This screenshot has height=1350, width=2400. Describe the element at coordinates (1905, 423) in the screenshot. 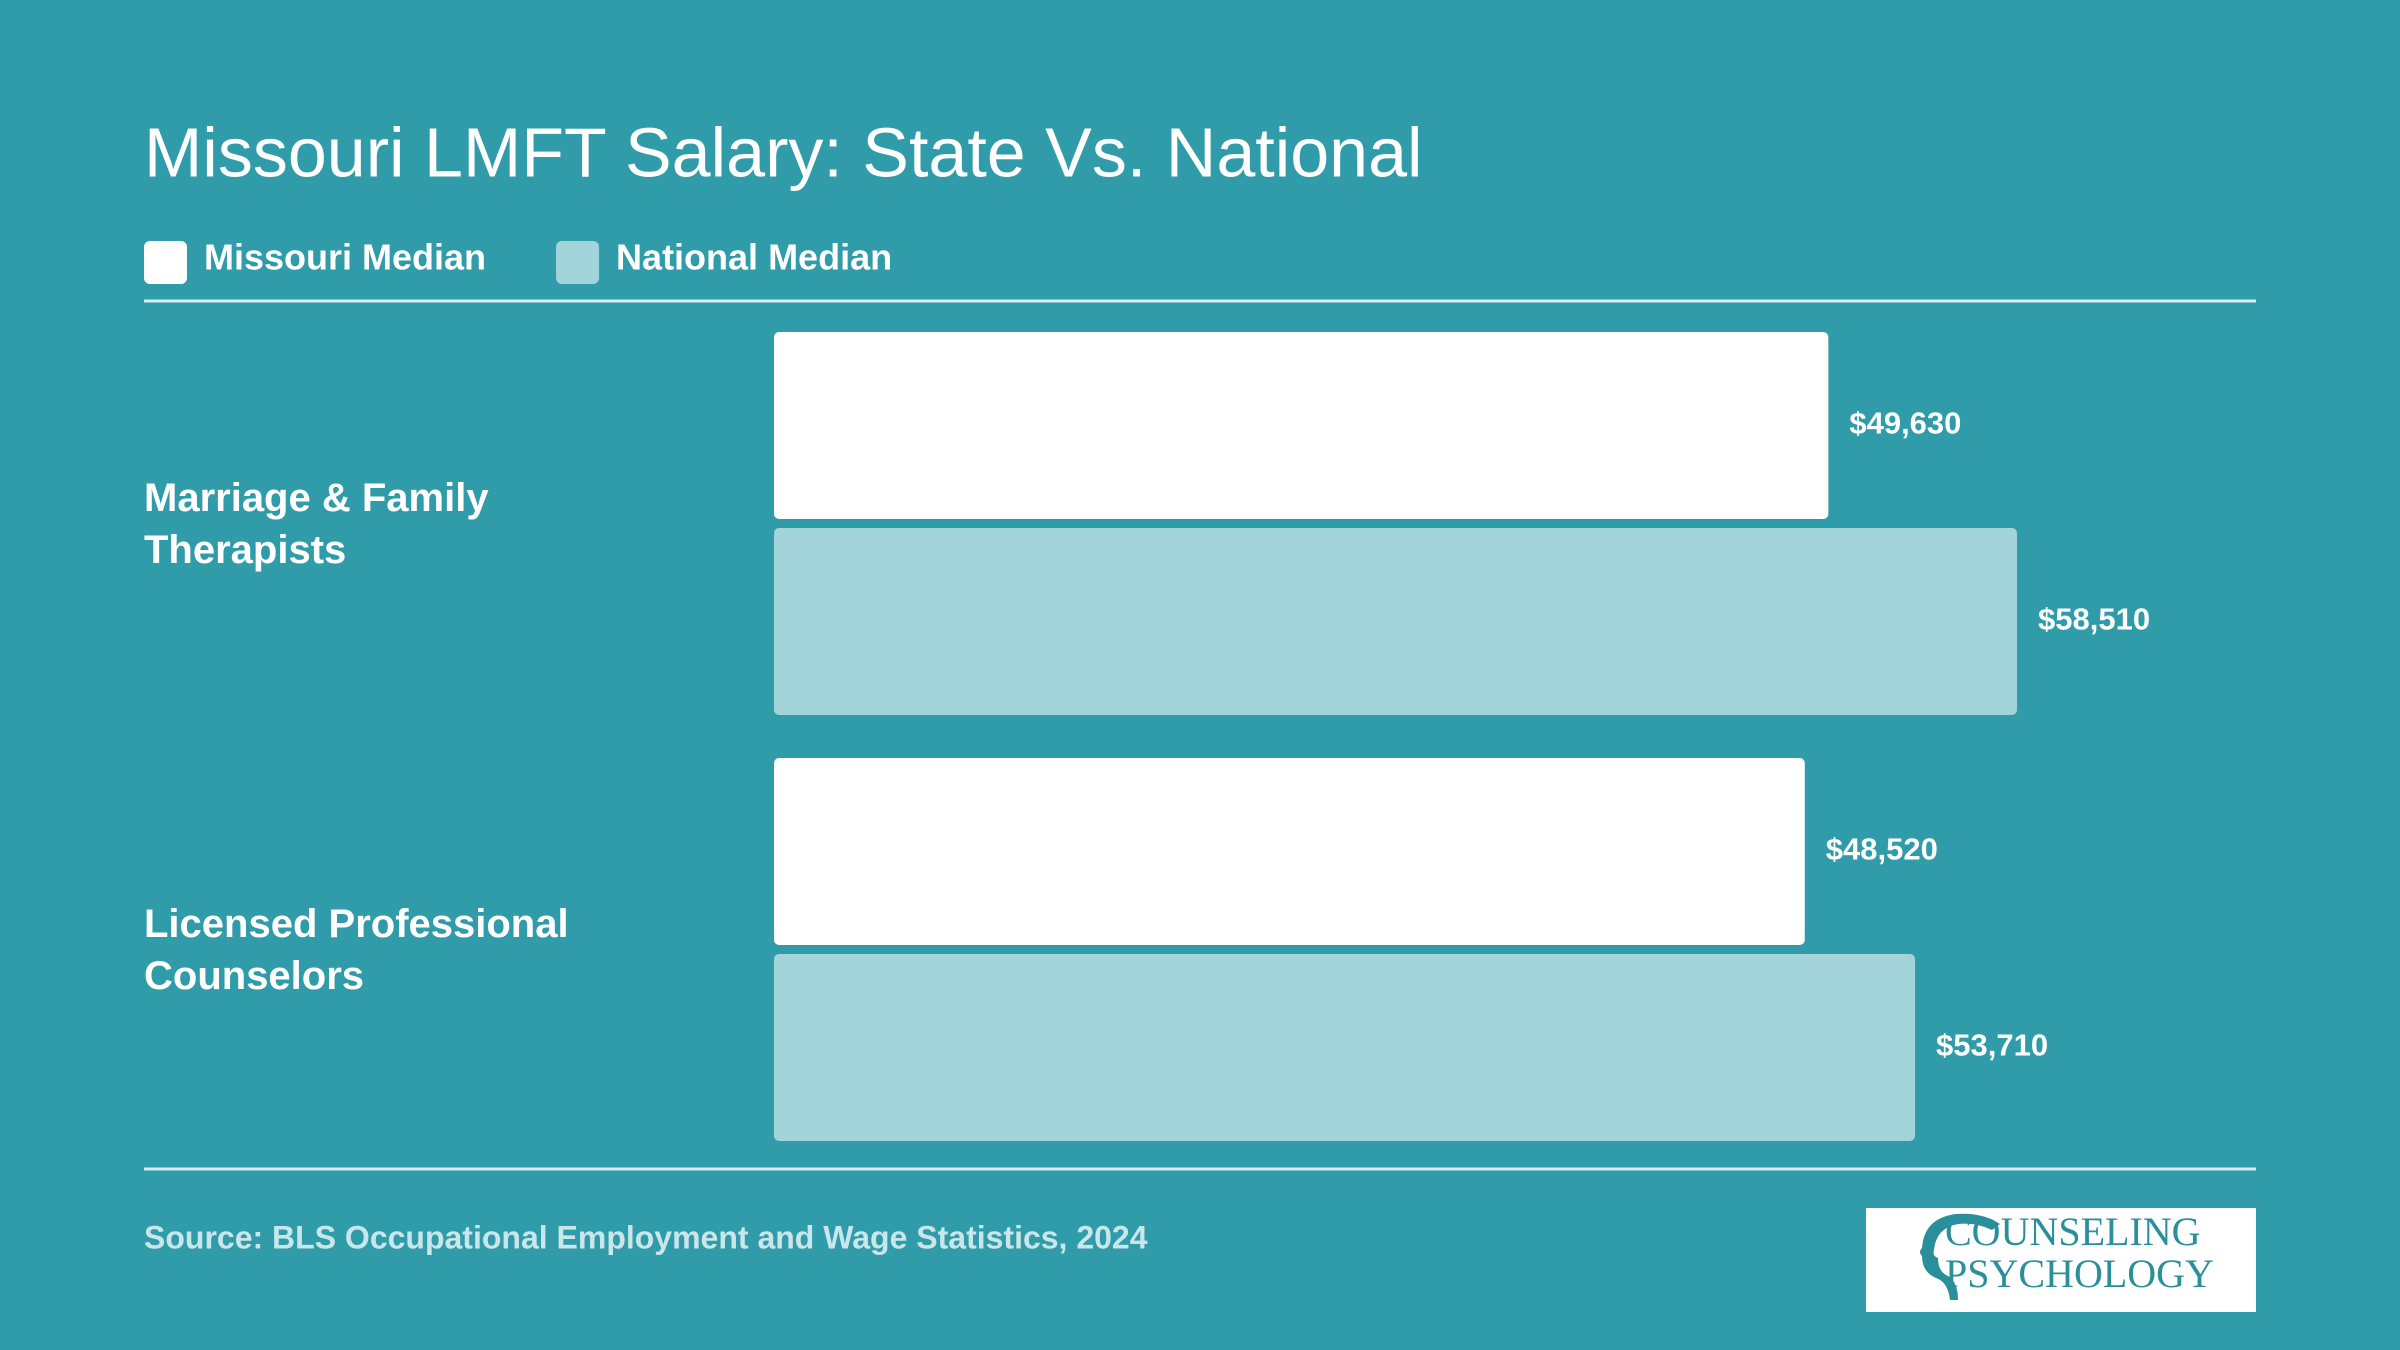

I see `value-label: $49,630` at that location.